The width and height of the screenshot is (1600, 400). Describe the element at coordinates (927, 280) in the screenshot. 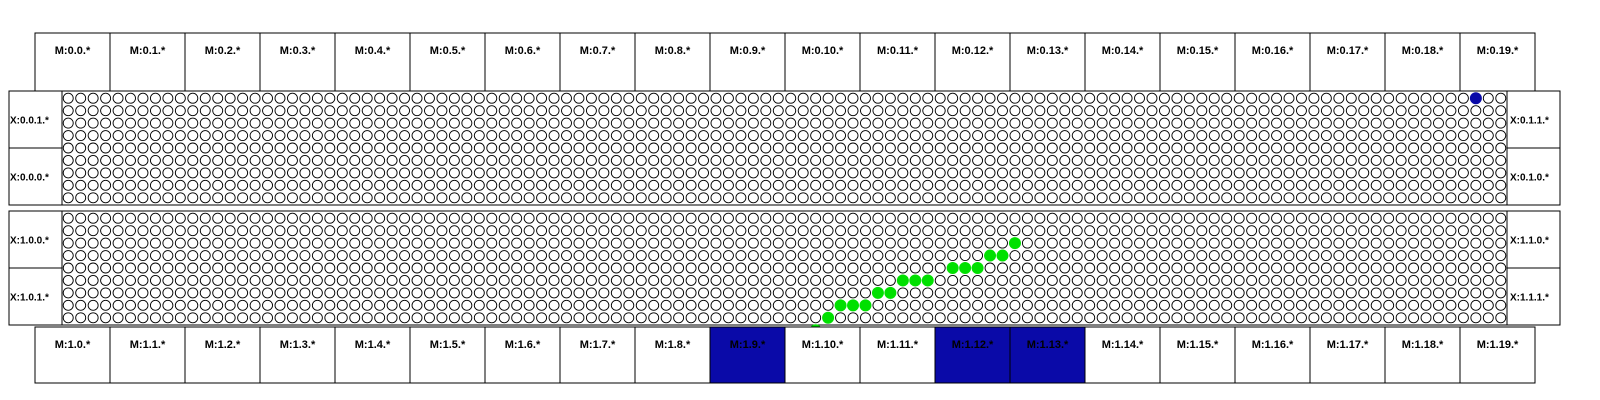

I see `led-lit-green` at that location.